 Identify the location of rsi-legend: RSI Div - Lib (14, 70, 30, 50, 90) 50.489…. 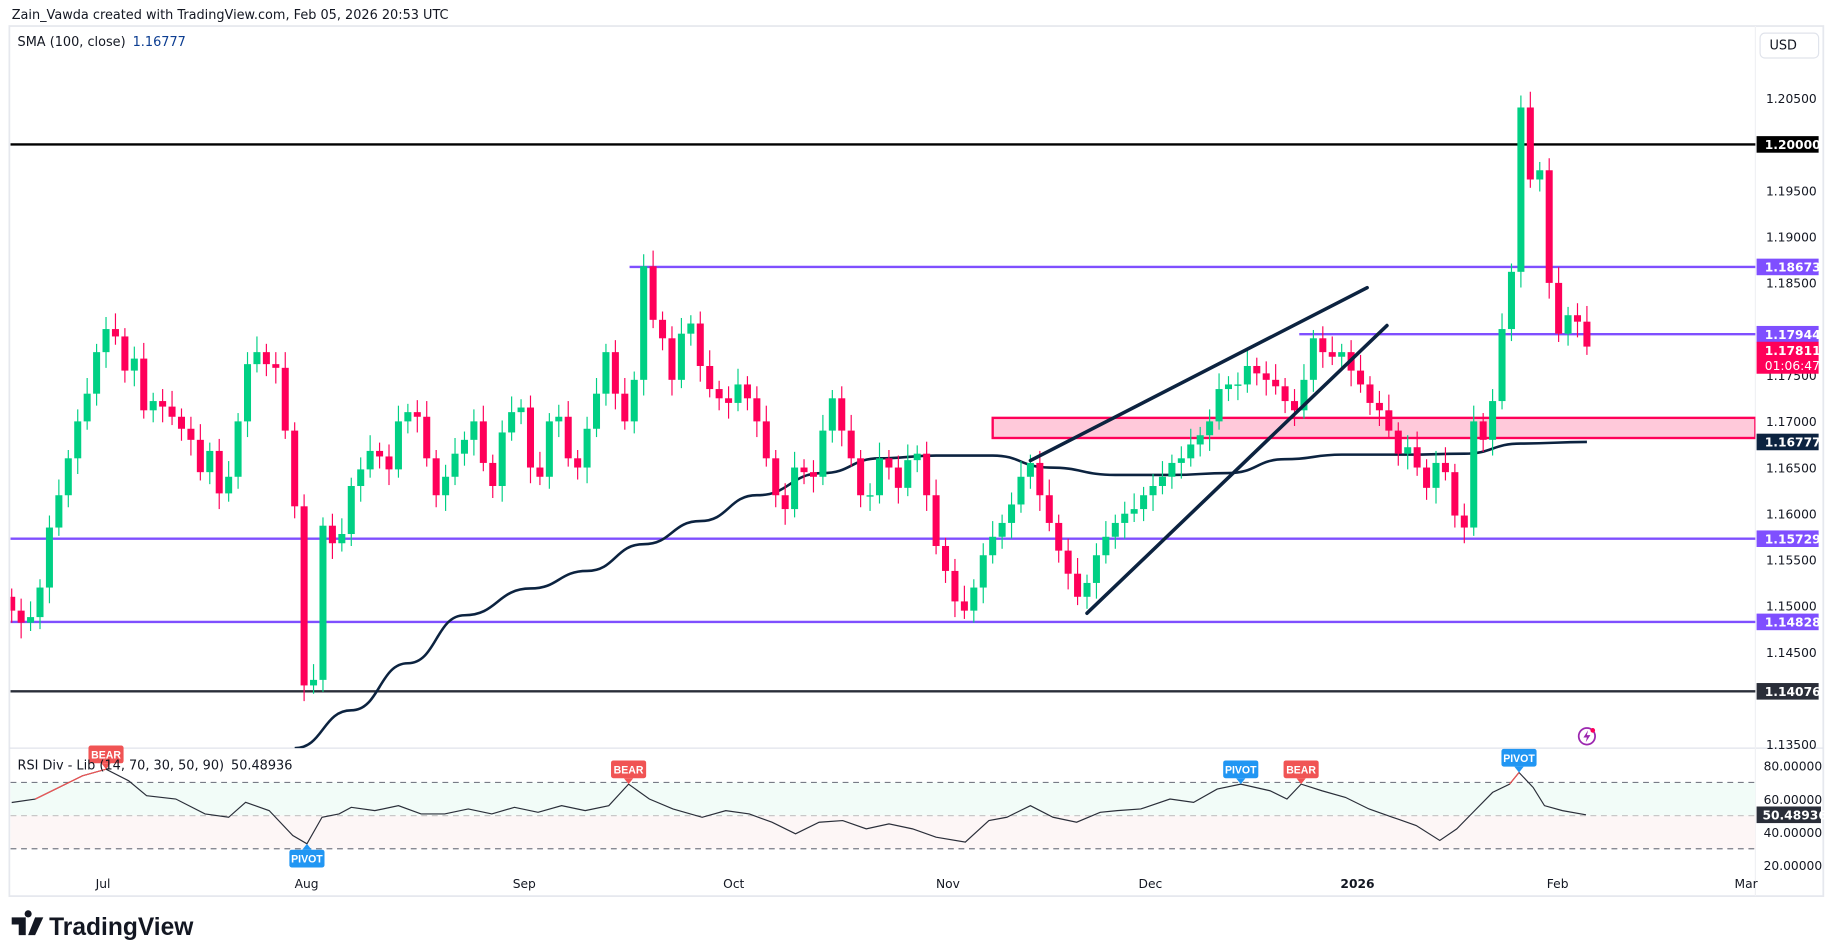
(155, 765).